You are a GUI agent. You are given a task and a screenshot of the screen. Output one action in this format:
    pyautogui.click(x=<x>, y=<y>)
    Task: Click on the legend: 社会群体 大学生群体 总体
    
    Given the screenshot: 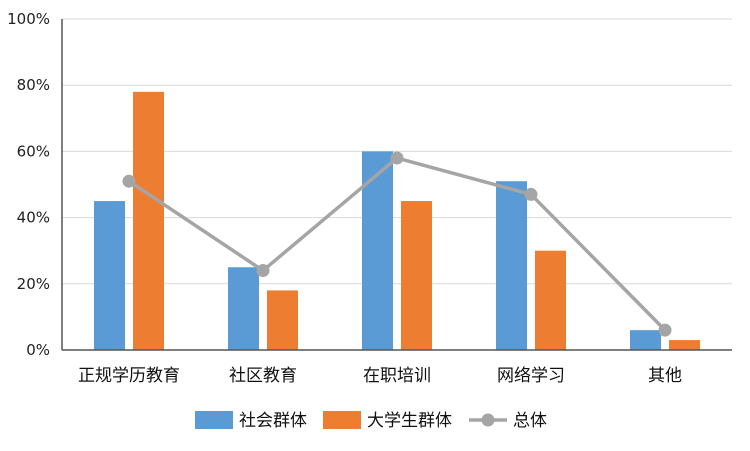 What is the action you would take?
    pyautogui.click(x=371, y=421)
    